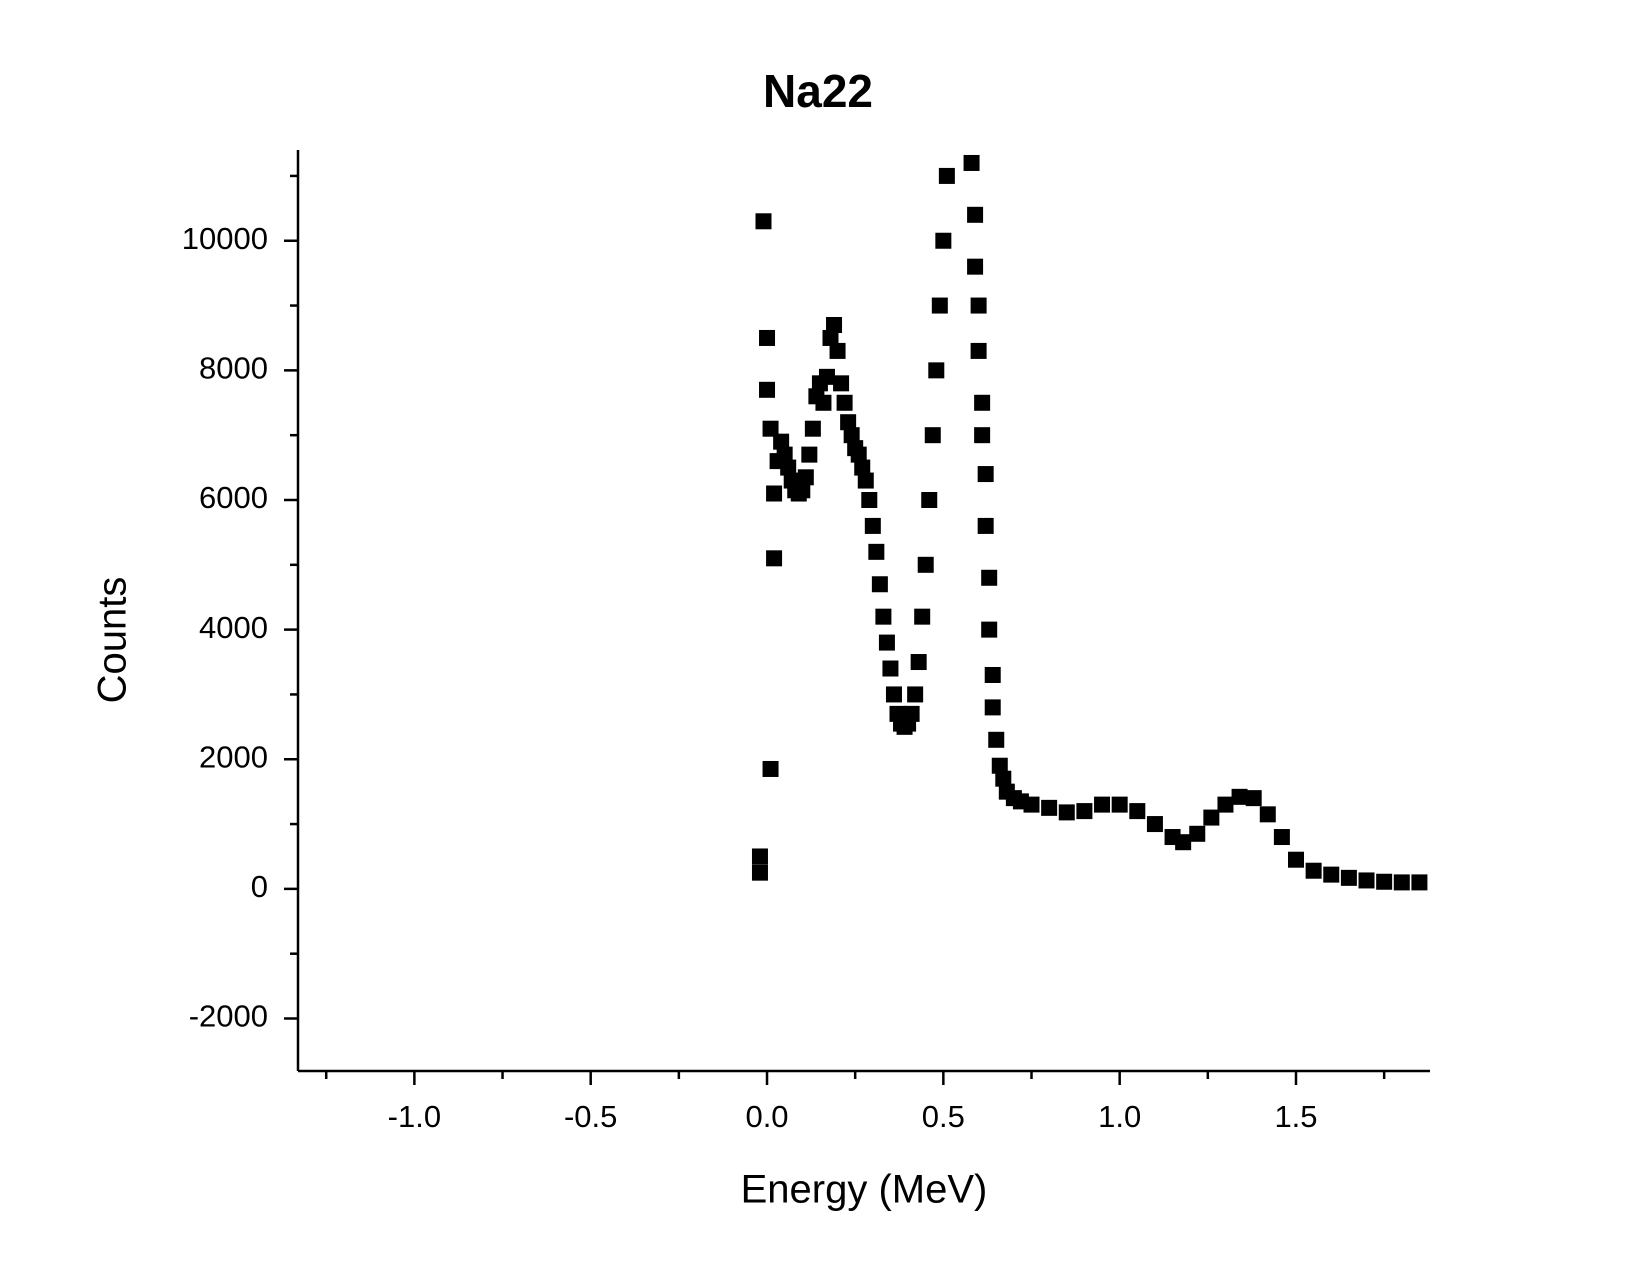  What do you see at coordinates (113, 640) in the screenshot?
I see `y-axis-label: Counts` at bounding box center [113, 640].